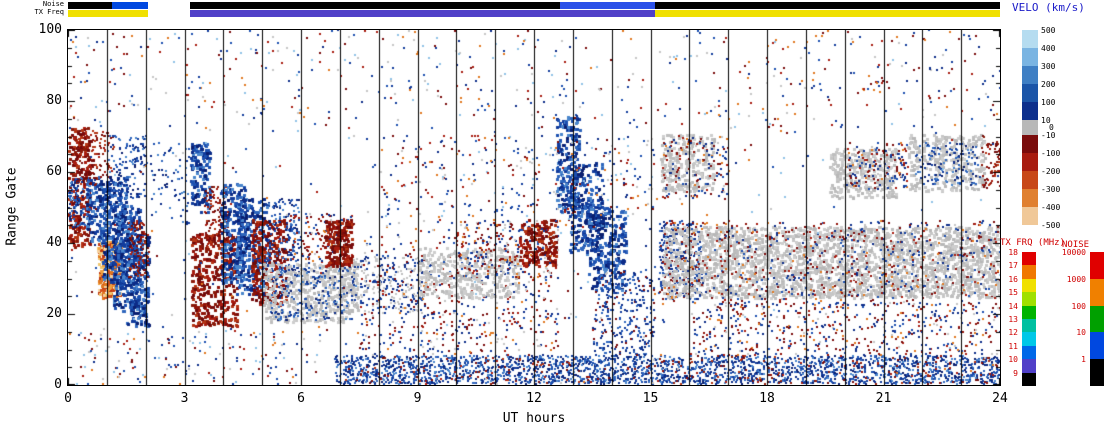 The width and height of the screenshot is (1118, 435). I want to click on txfreq-strip-label: TX Freq, so click(49, 12).